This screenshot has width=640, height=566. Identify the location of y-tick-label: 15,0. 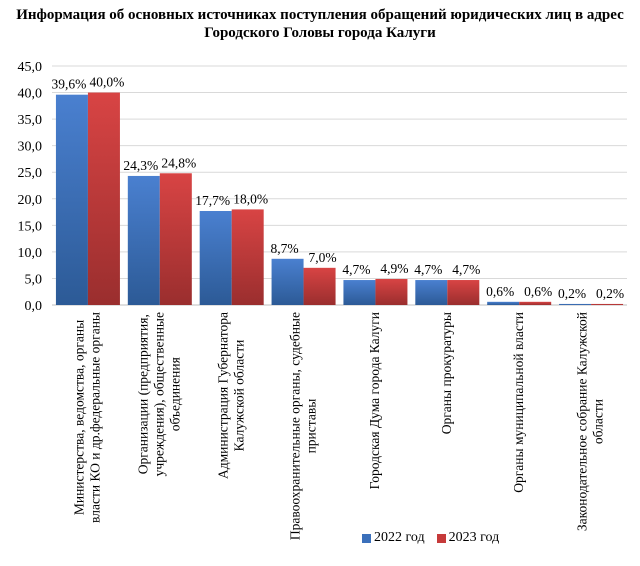
(30, 226).